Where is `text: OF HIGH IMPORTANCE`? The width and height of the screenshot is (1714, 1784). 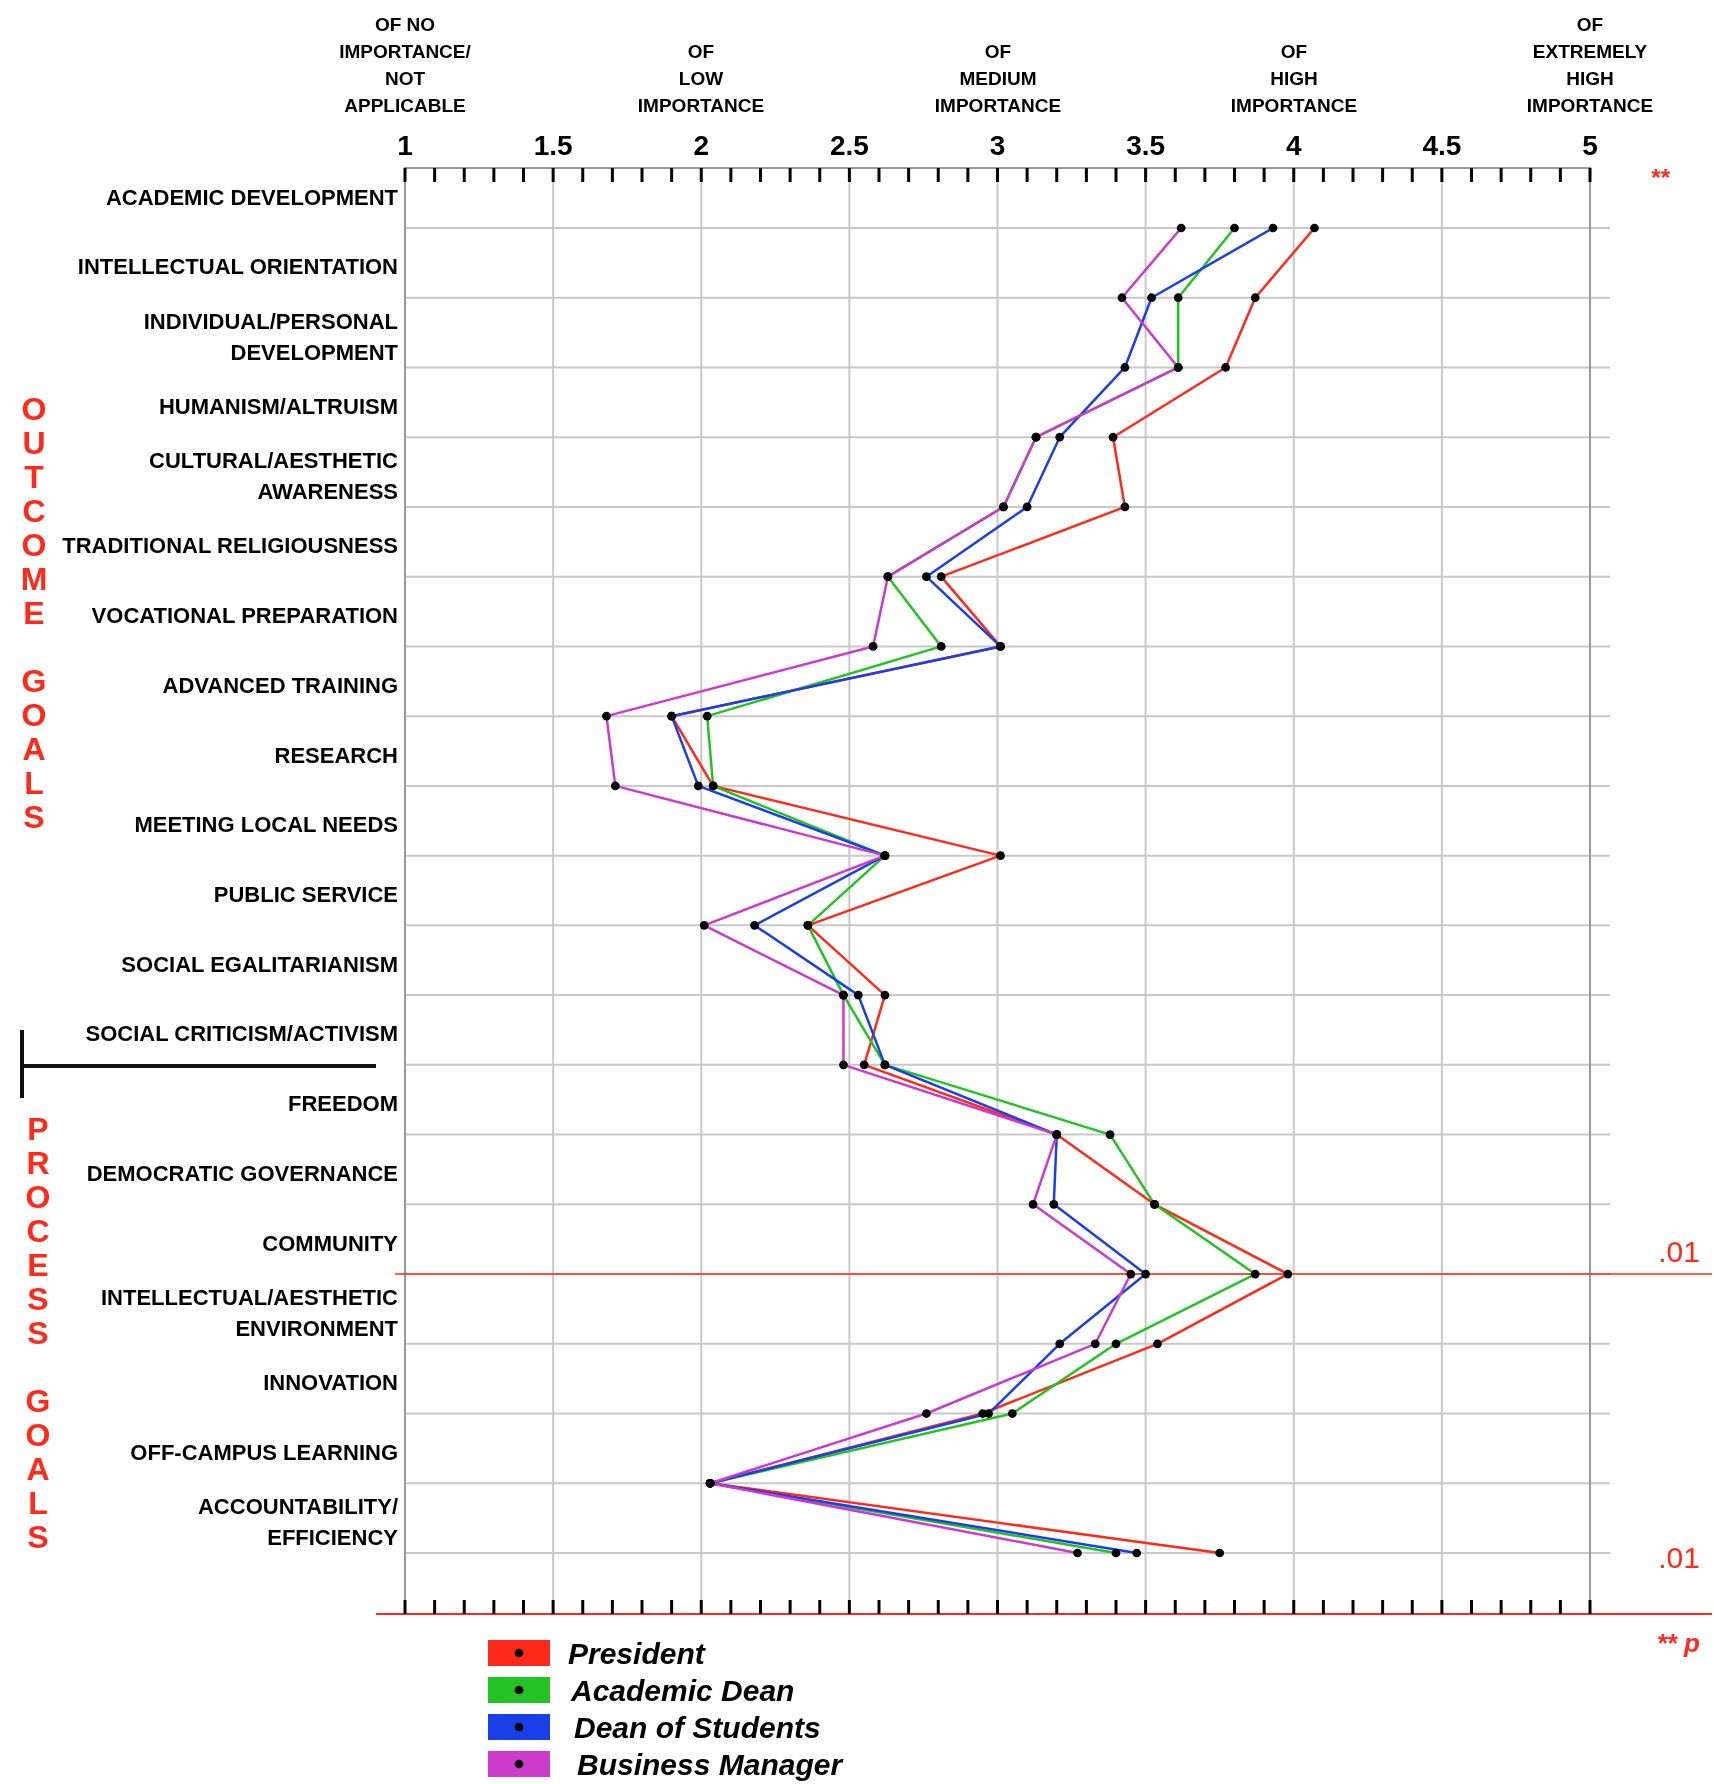
text: OF HIGH IMPORTANCE is located at coordinates (1294, 78).